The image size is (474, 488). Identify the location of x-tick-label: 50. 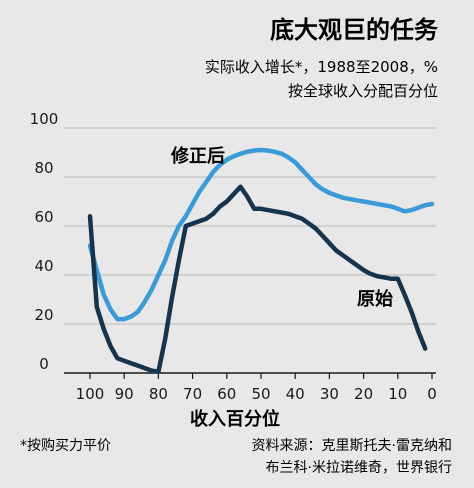
(260, 394).